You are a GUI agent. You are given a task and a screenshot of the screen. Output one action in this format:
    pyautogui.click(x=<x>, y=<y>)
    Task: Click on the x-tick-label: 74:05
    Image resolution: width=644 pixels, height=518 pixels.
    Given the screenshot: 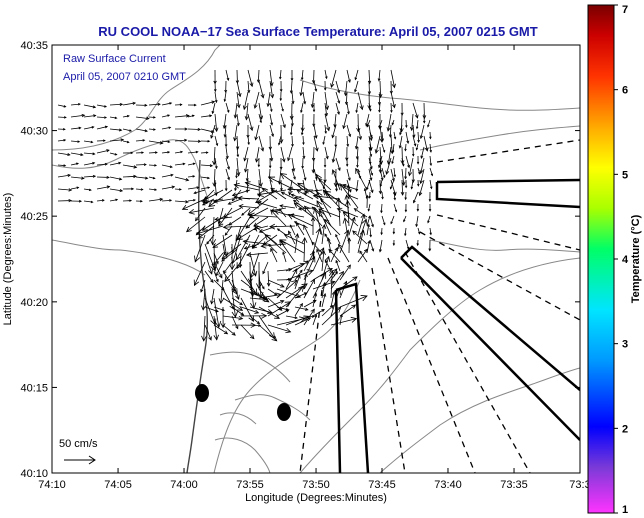 What is the action you would take?
    pyautogui.click(x=118, y=485)
    